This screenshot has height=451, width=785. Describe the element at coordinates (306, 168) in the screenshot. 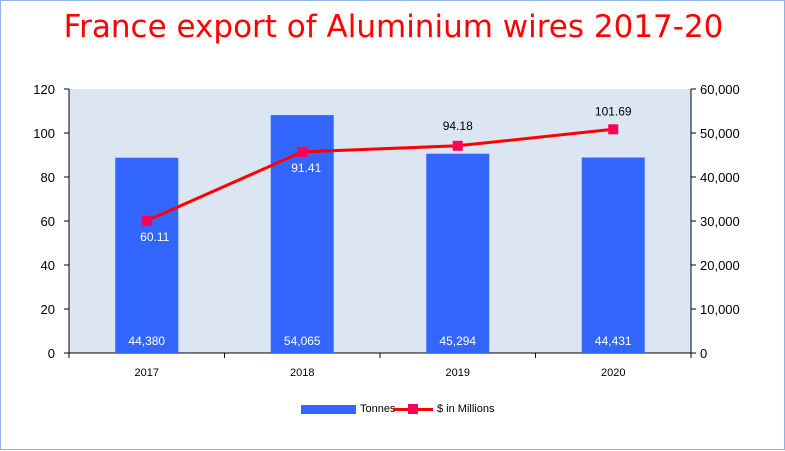

I see `line-data-label: 91.41` at that location.